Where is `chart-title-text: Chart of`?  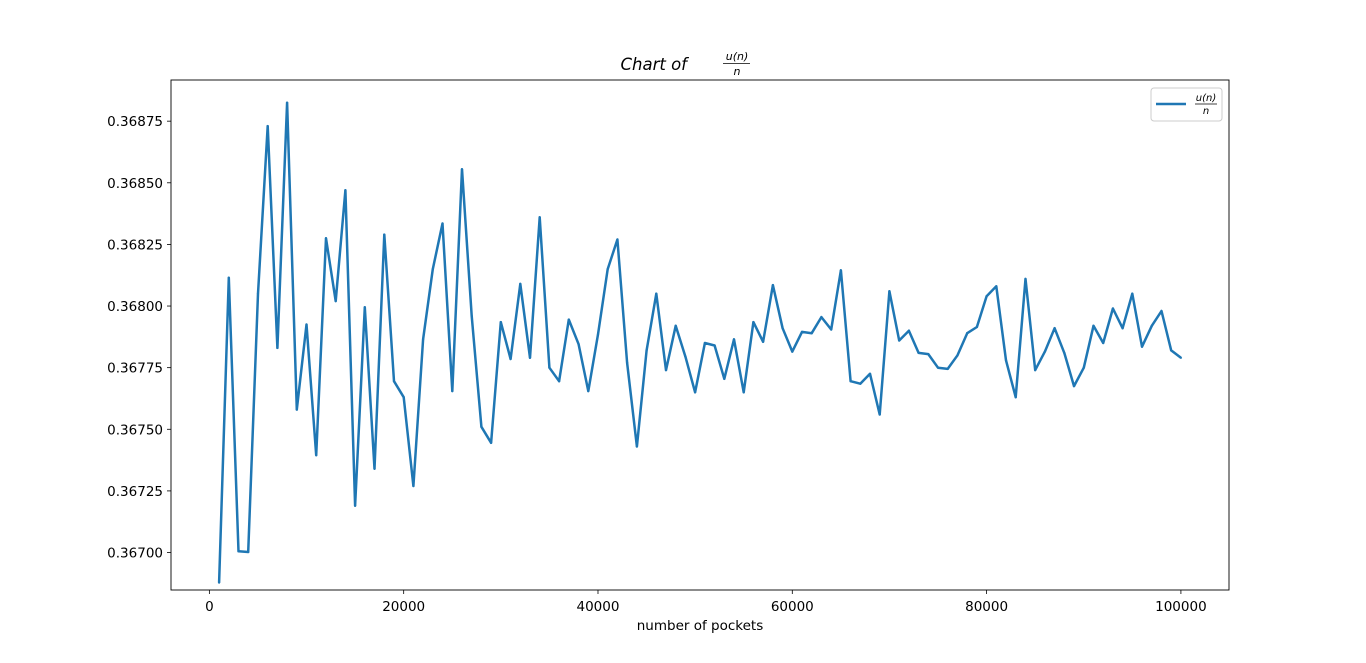
chart-title-text: Chart of is located at coordinates (655, 64).